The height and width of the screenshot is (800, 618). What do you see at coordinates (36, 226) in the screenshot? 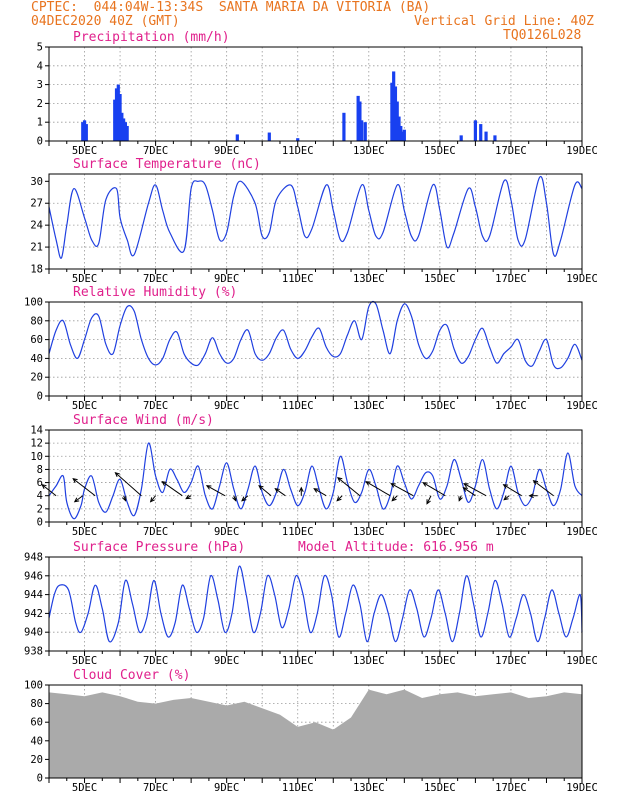
I see `y-tick-label: 24` at bounding box center [36, 226].